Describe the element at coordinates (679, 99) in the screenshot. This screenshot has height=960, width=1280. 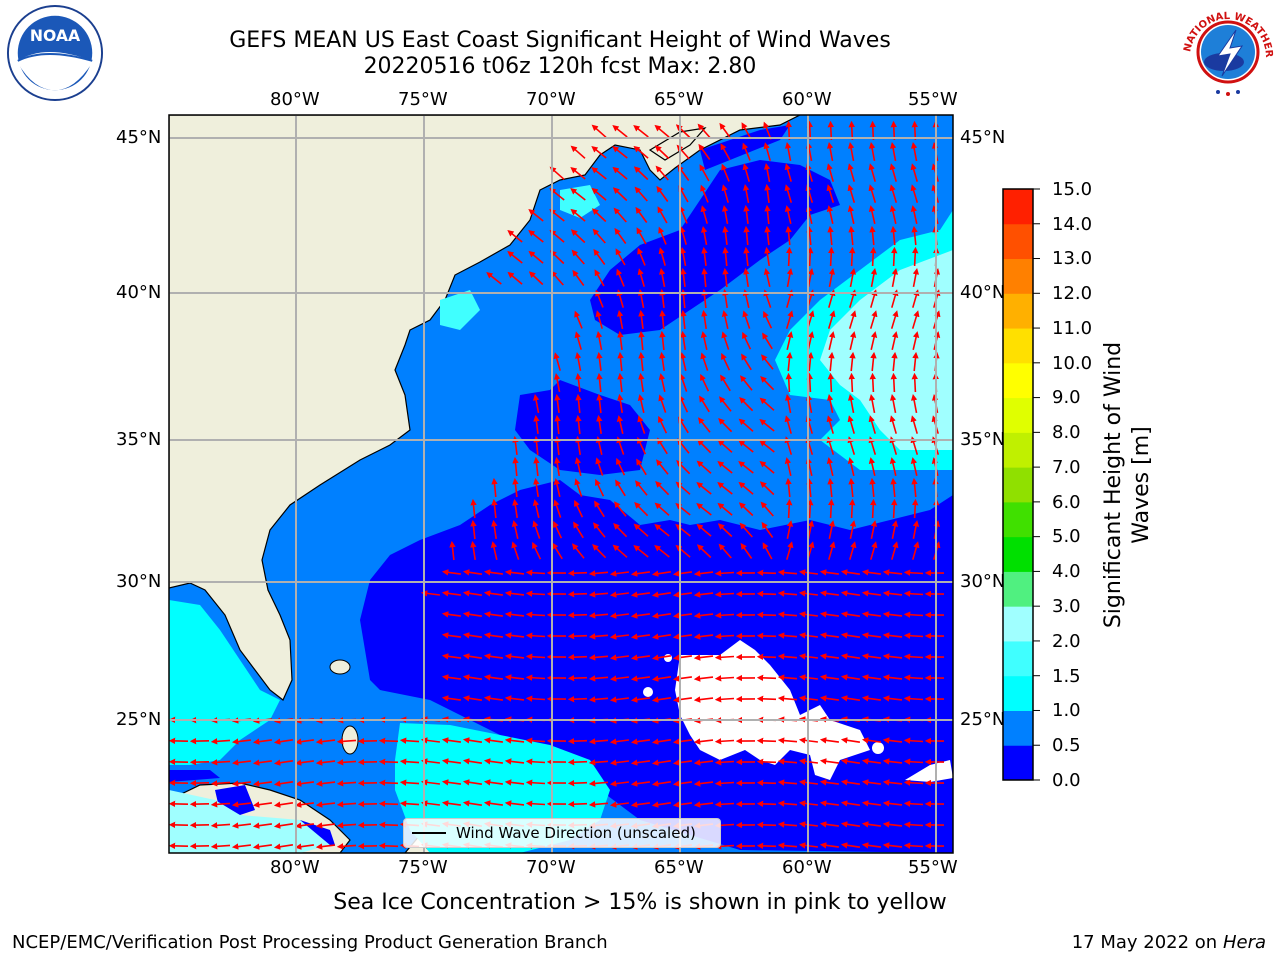
I see `lon-label-top: 65°W` at that location.